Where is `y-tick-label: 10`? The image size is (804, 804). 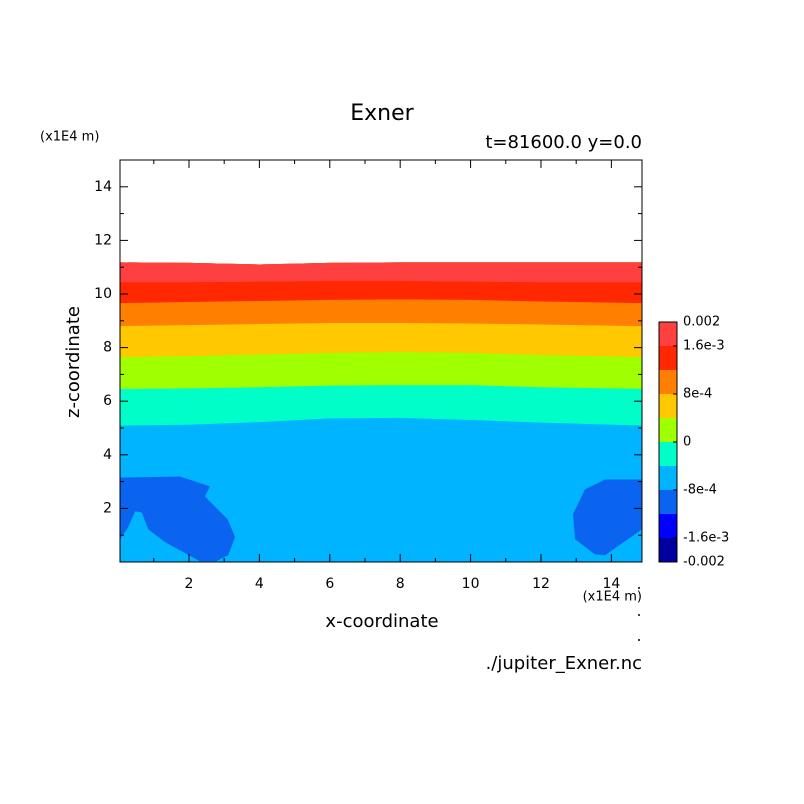
y-tick-label: 10 is located at coordinates (103, 294).